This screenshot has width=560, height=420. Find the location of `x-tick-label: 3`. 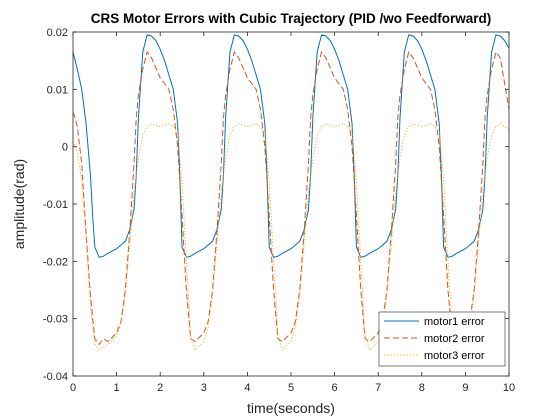

x-tick-label: 3 is located at coordinates (204, 388).